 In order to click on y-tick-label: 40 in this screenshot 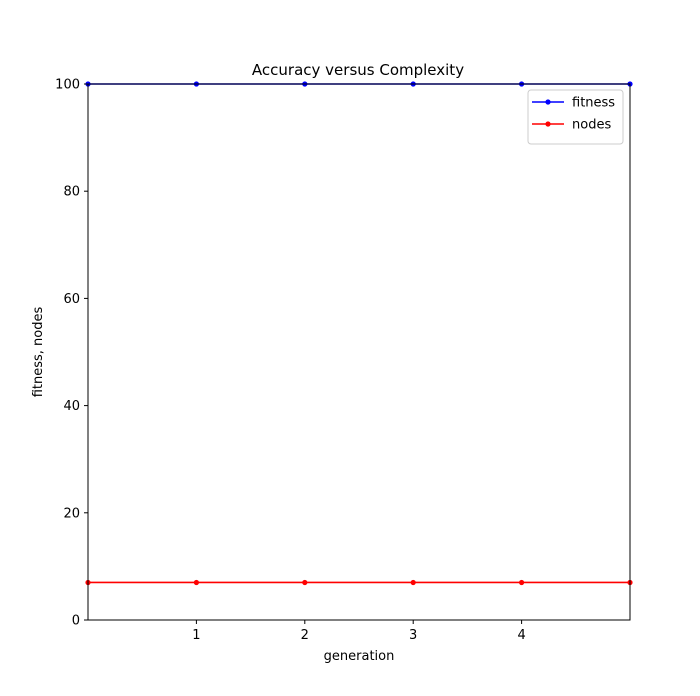, I will do `click(71, 406)`.